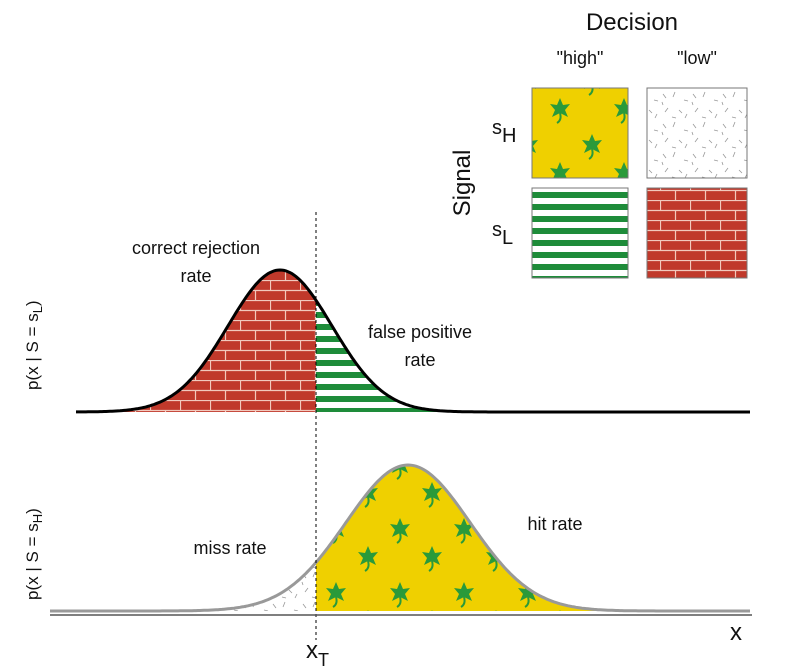 The image size is (796, 672). What do you see at coordinates (697, 233) in the screenshot?
I see `correct-rejection-cell` at bounding box center [697, 233].